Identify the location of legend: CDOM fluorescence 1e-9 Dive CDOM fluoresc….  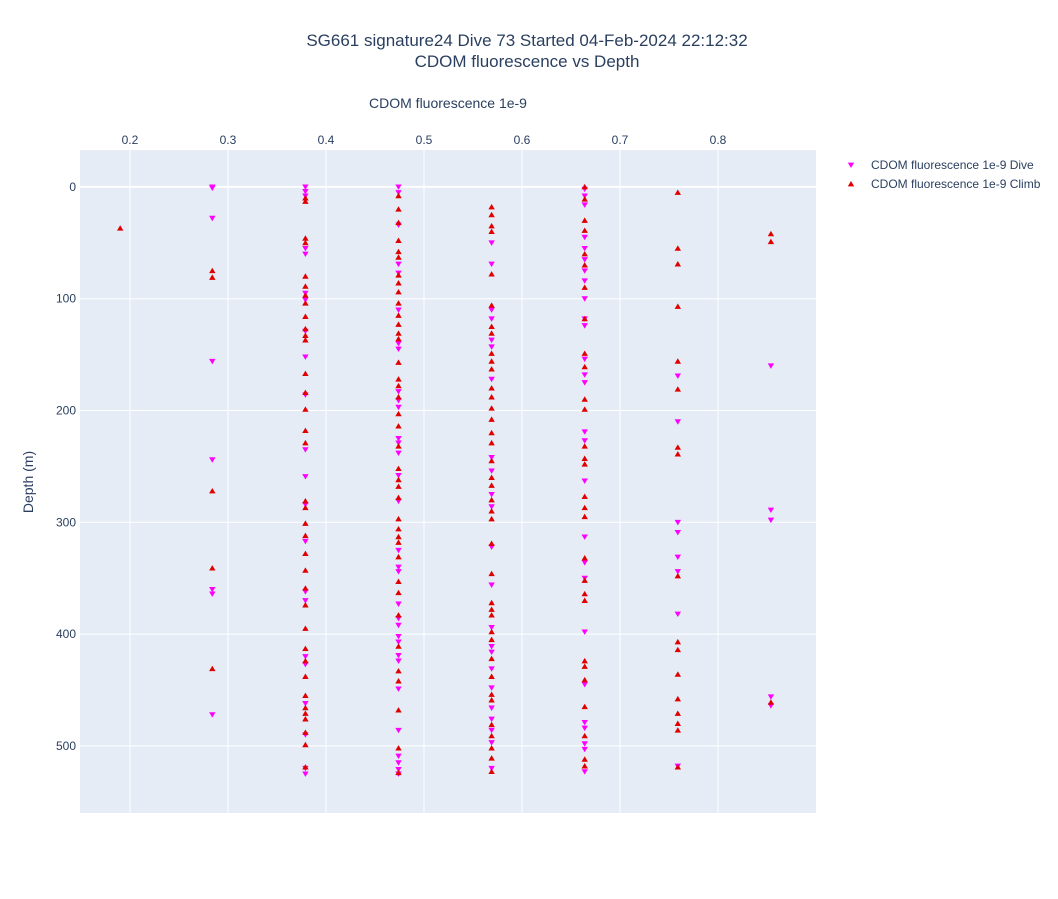
(944, 174).